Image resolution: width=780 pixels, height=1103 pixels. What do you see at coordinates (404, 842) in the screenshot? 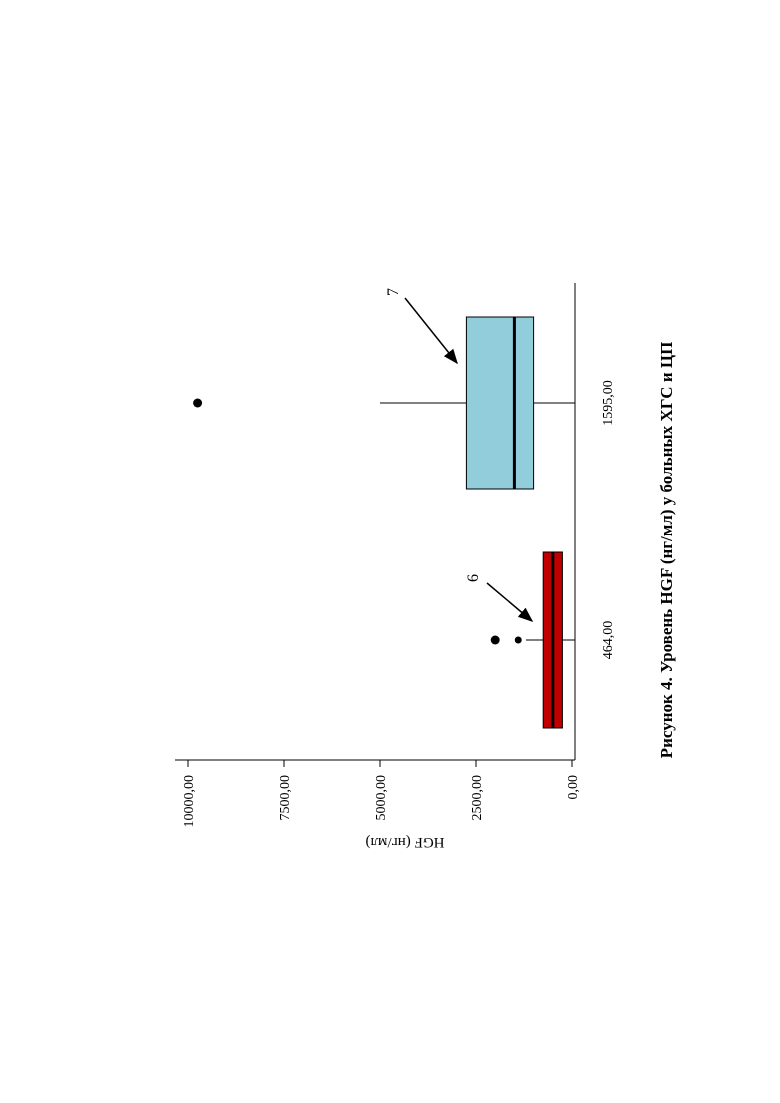
I see `y-axis-label: HGF (нг/мл)` at bounding box center [404, 842].